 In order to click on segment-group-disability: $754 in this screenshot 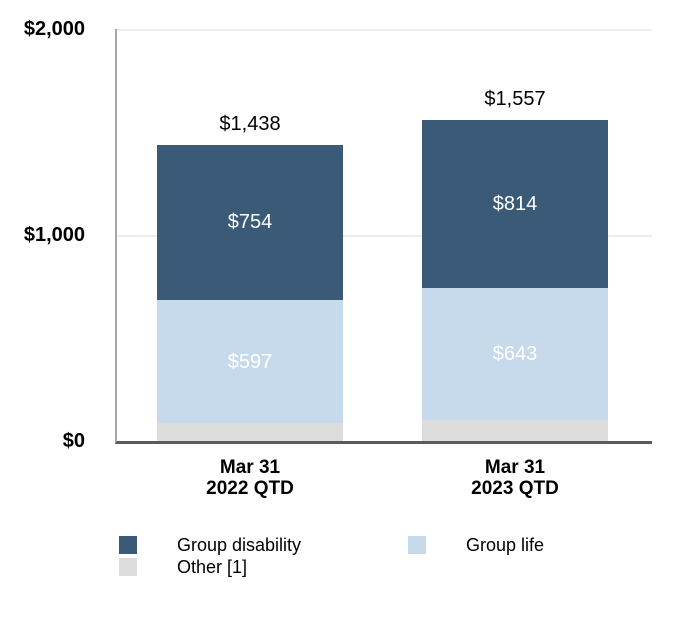, I will do `click(250, 222)`.